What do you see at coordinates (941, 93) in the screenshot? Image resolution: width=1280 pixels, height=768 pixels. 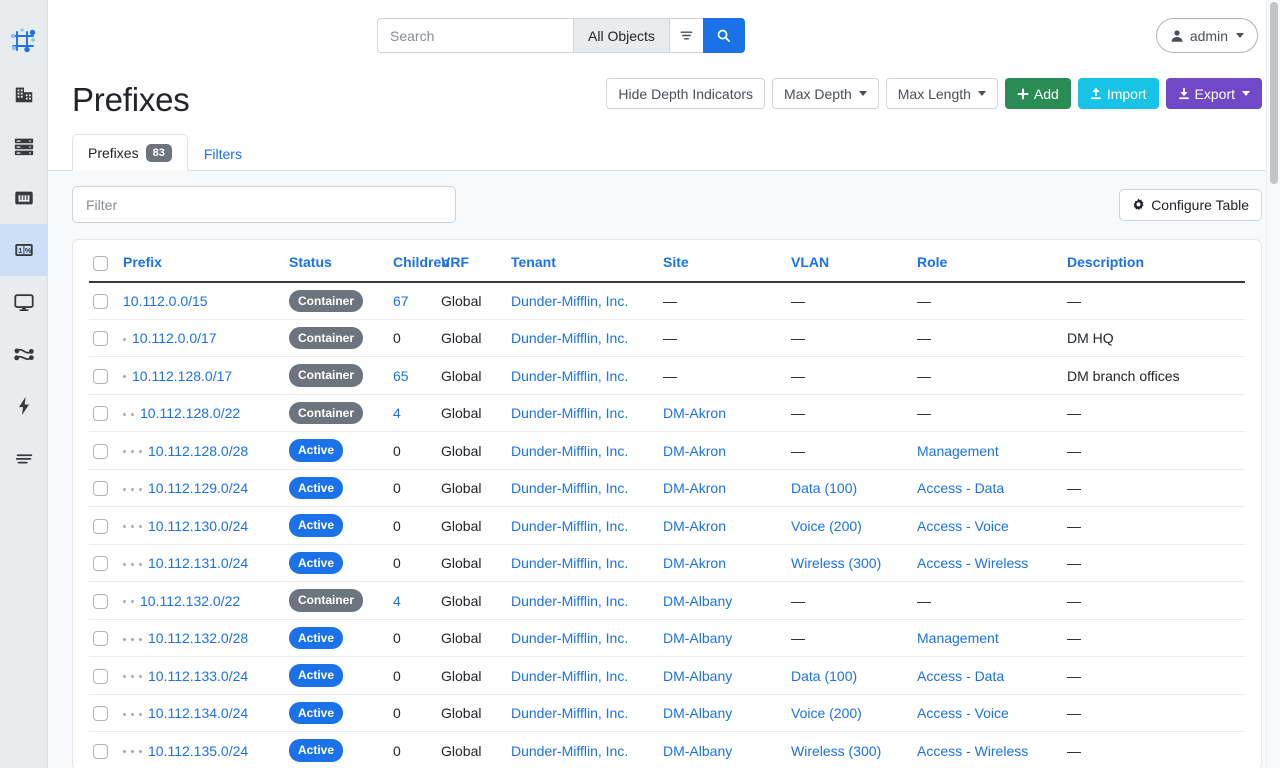 I see `max-length-dropdown: Max Length` at bounding box center [941, 93].